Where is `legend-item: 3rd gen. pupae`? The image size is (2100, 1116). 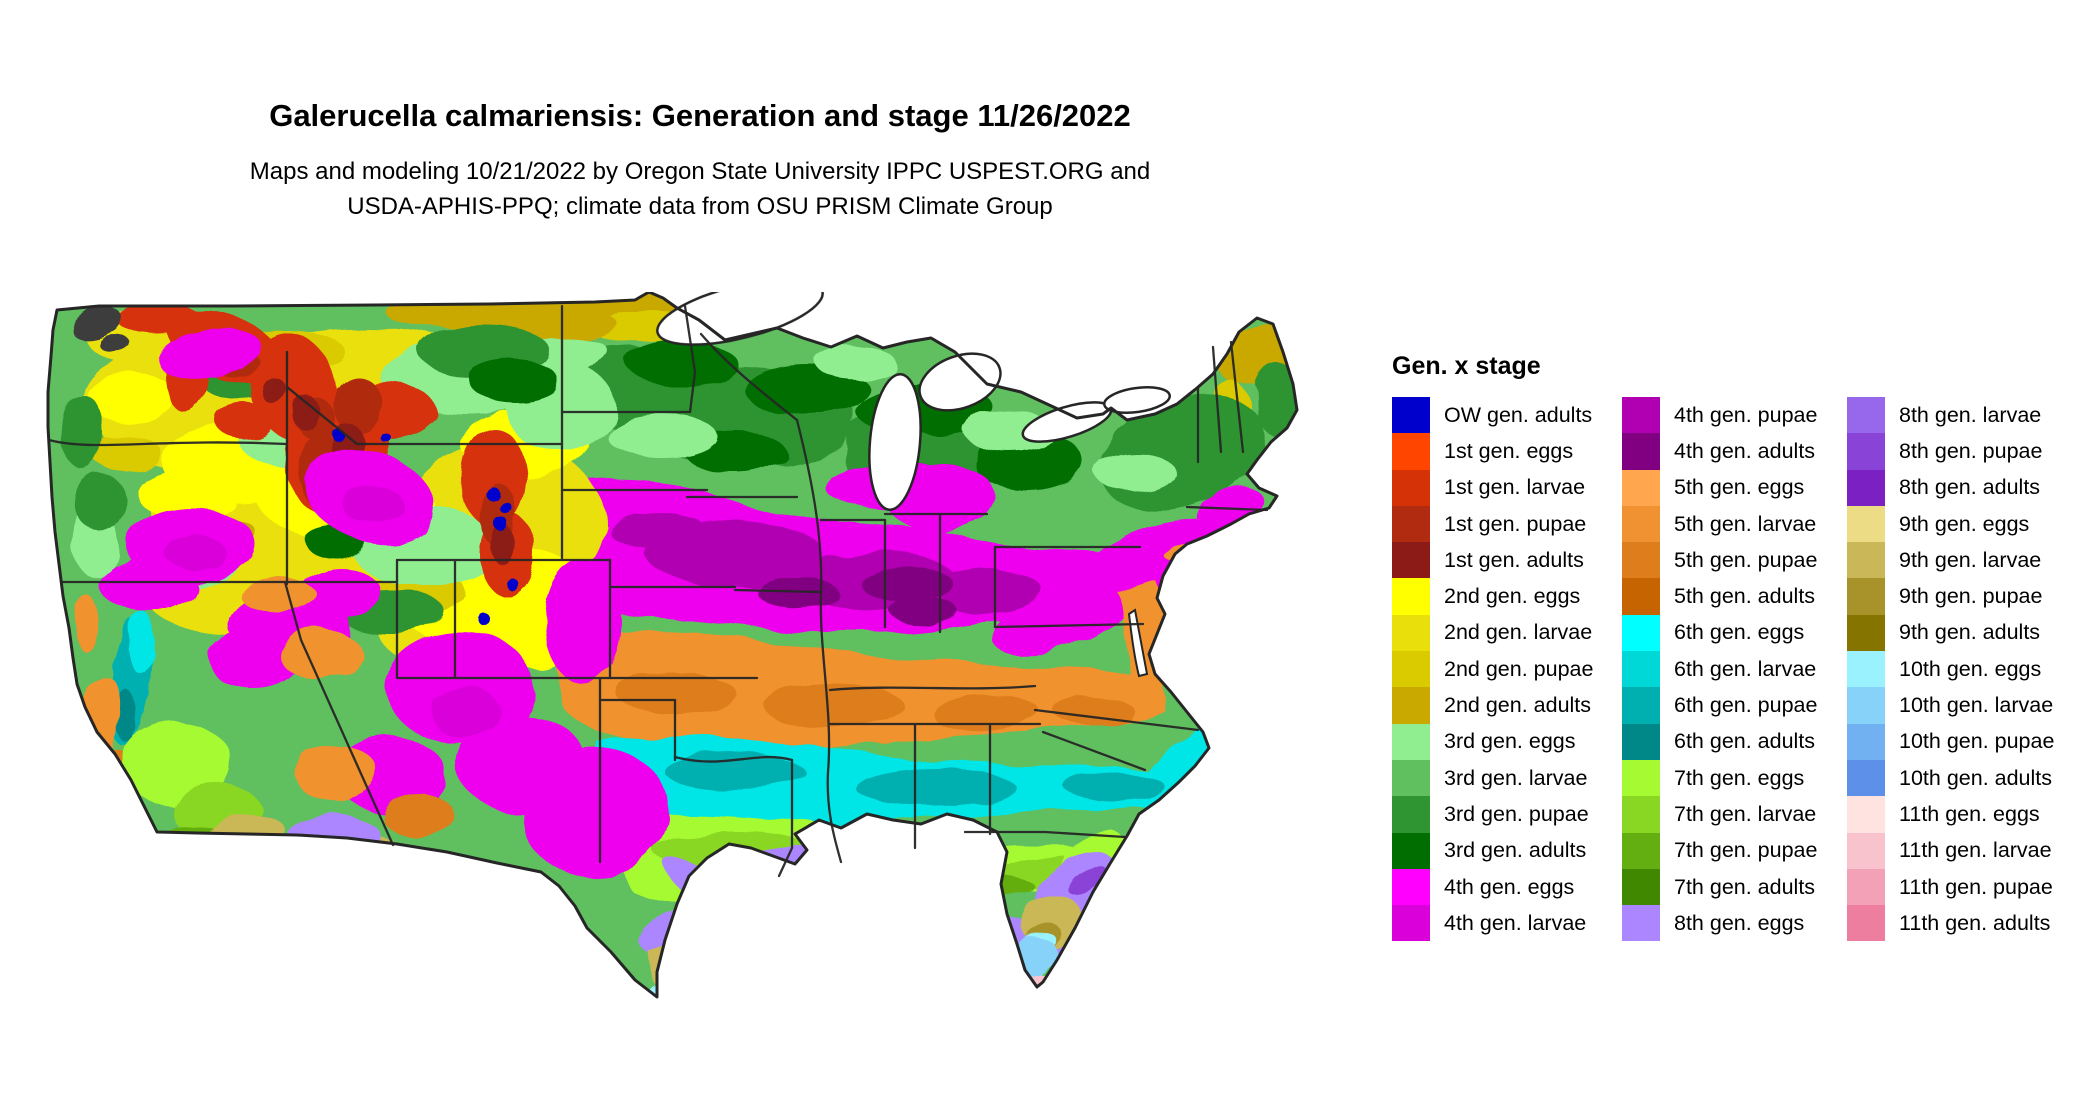 legend-item: 3rd gen. pupae is located at coordinates (1507, 814).